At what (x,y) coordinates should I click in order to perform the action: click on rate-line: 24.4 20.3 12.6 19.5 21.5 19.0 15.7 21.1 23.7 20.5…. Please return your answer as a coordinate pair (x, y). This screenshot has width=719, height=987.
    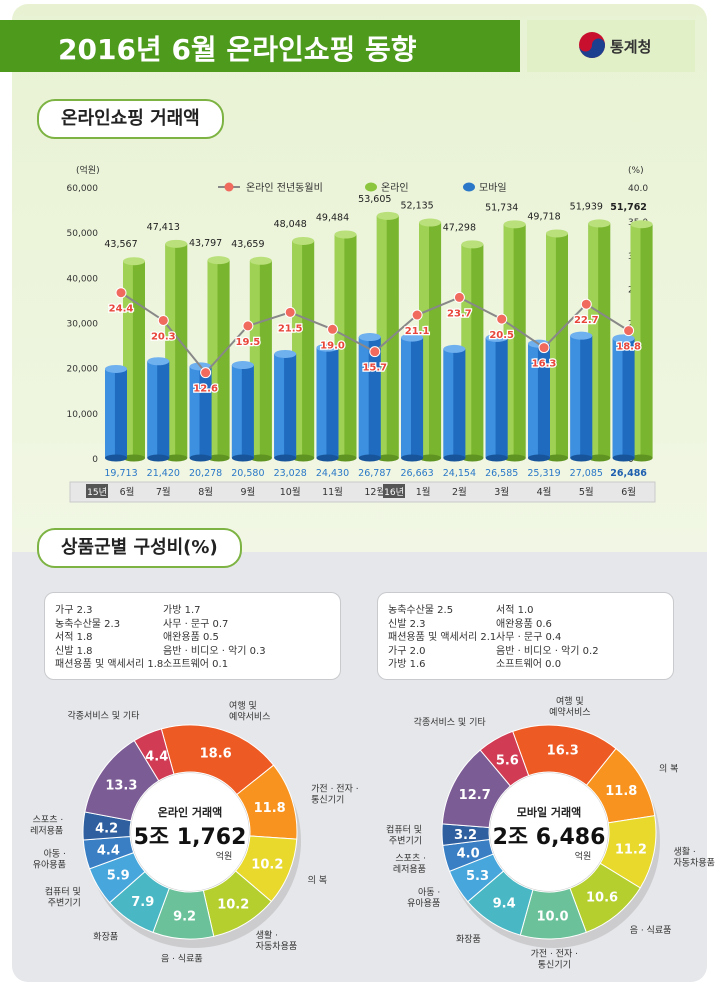
    Looking at the image, I should click on (374, 341).